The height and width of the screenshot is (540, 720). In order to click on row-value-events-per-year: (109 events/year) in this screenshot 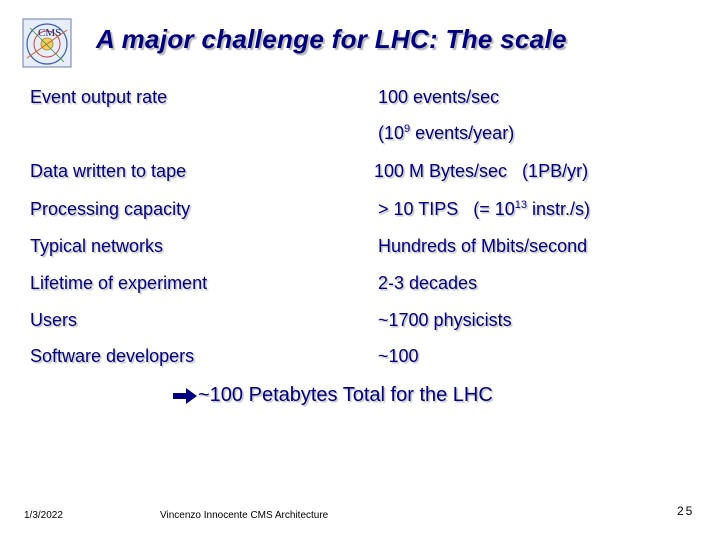, I will do `click(446, 133)`.